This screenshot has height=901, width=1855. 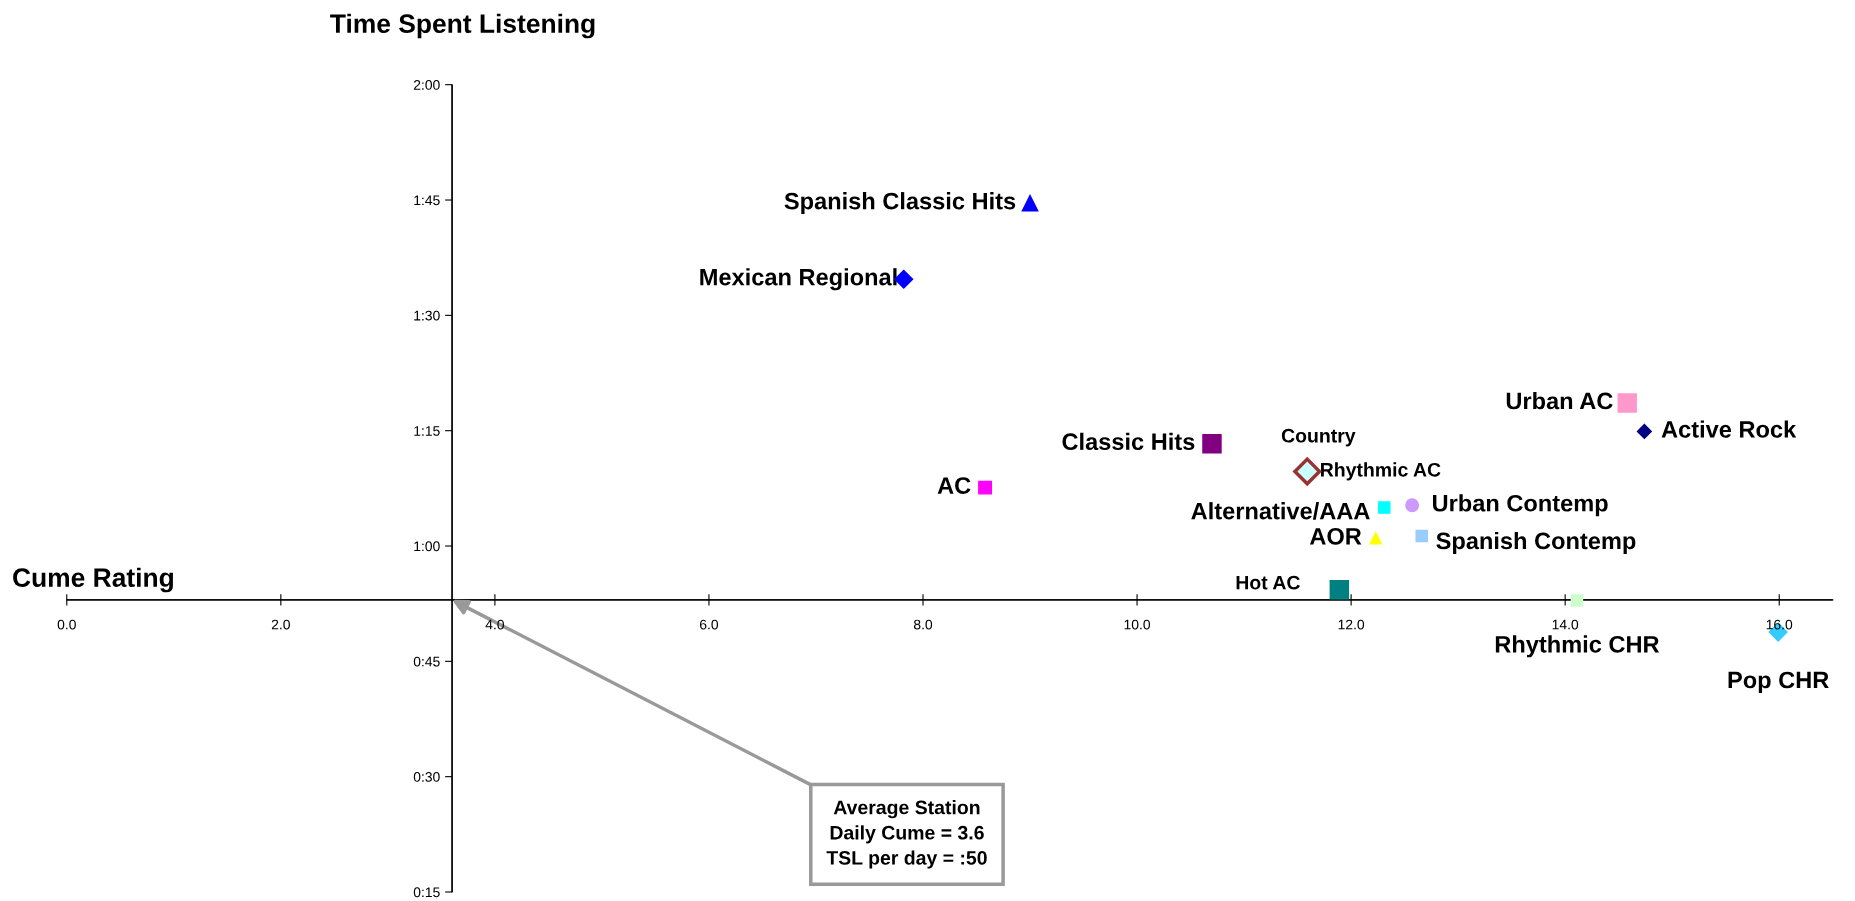 I want to click on y-tick-label: 2:00, so click(x=426, y=85).